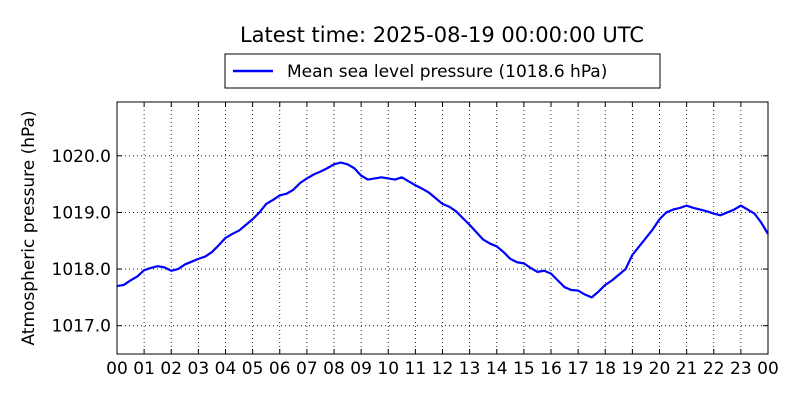  Describe the element at coordinates (361, 369) in the screenshot. I see `x-tick-label: 09` at that location.